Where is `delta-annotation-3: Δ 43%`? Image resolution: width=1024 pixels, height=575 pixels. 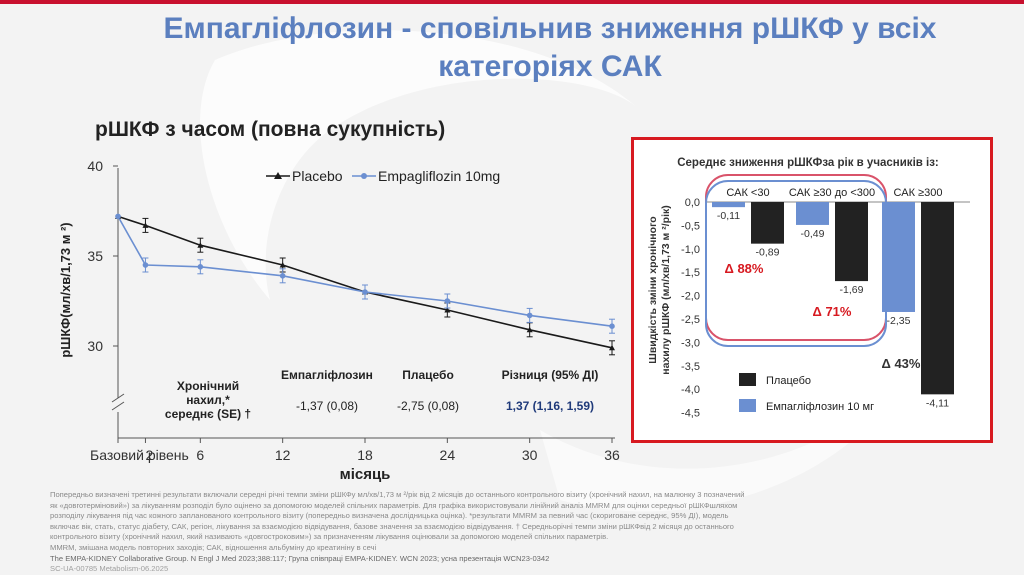 delta-annotation-3: Δ 43% is located at coordinates (901, 363).